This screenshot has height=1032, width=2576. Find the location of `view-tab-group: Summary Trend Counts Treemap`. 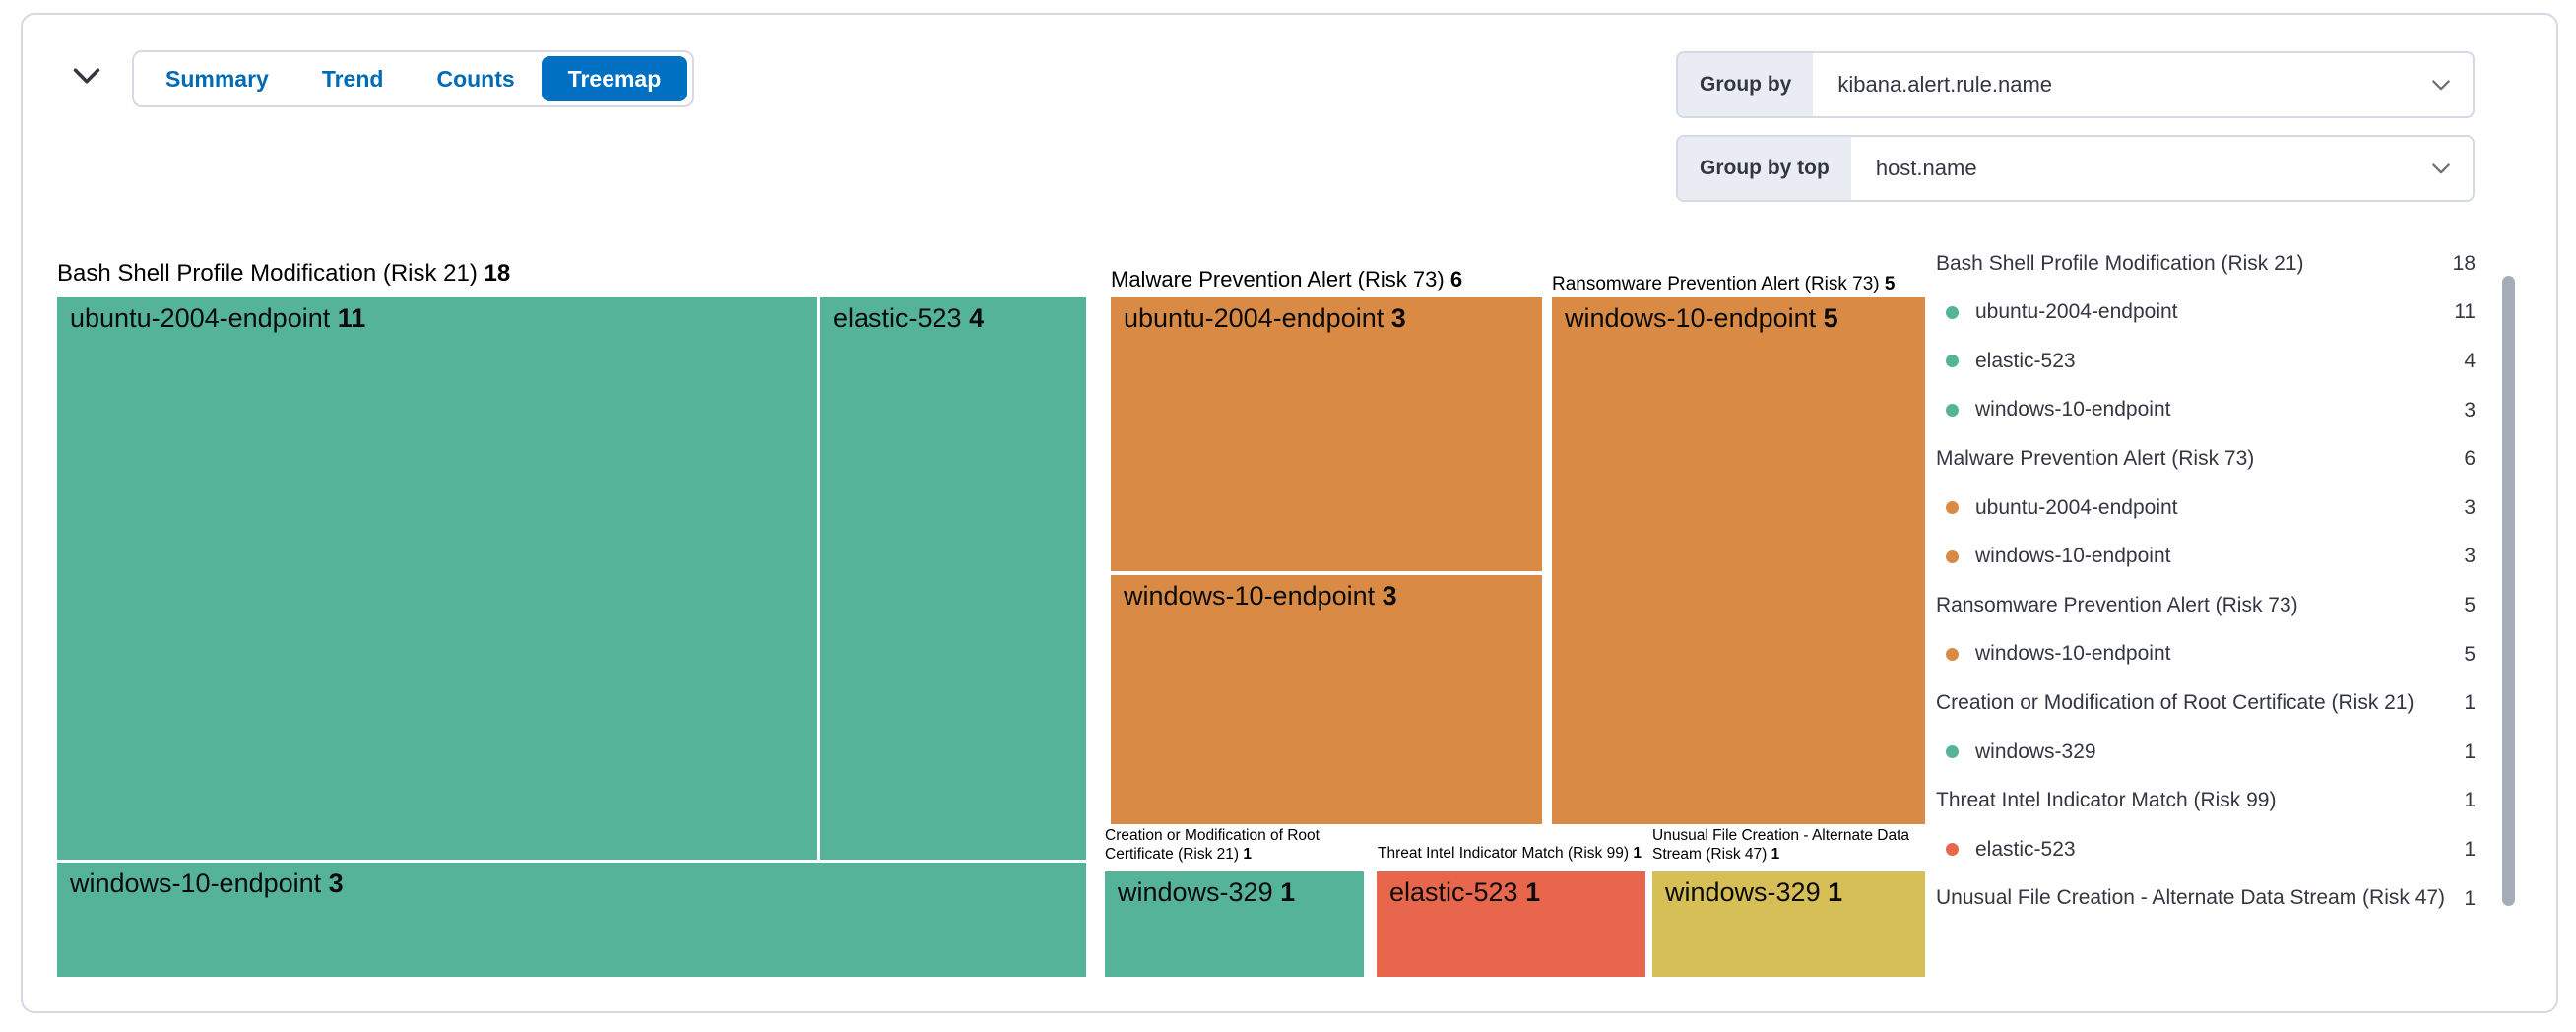

view-tab-group: Summary Trend Counts Treemap is located at coordinates (413, 78).